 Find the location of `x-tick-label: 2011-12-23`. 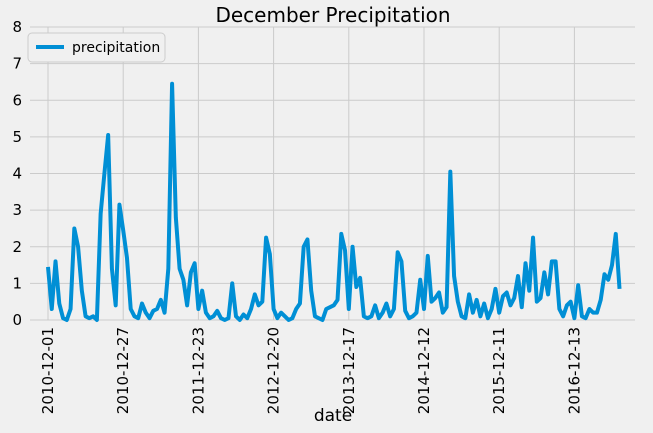

x-tick-label: 2011-12-23 is located at coordinates (198, 370).